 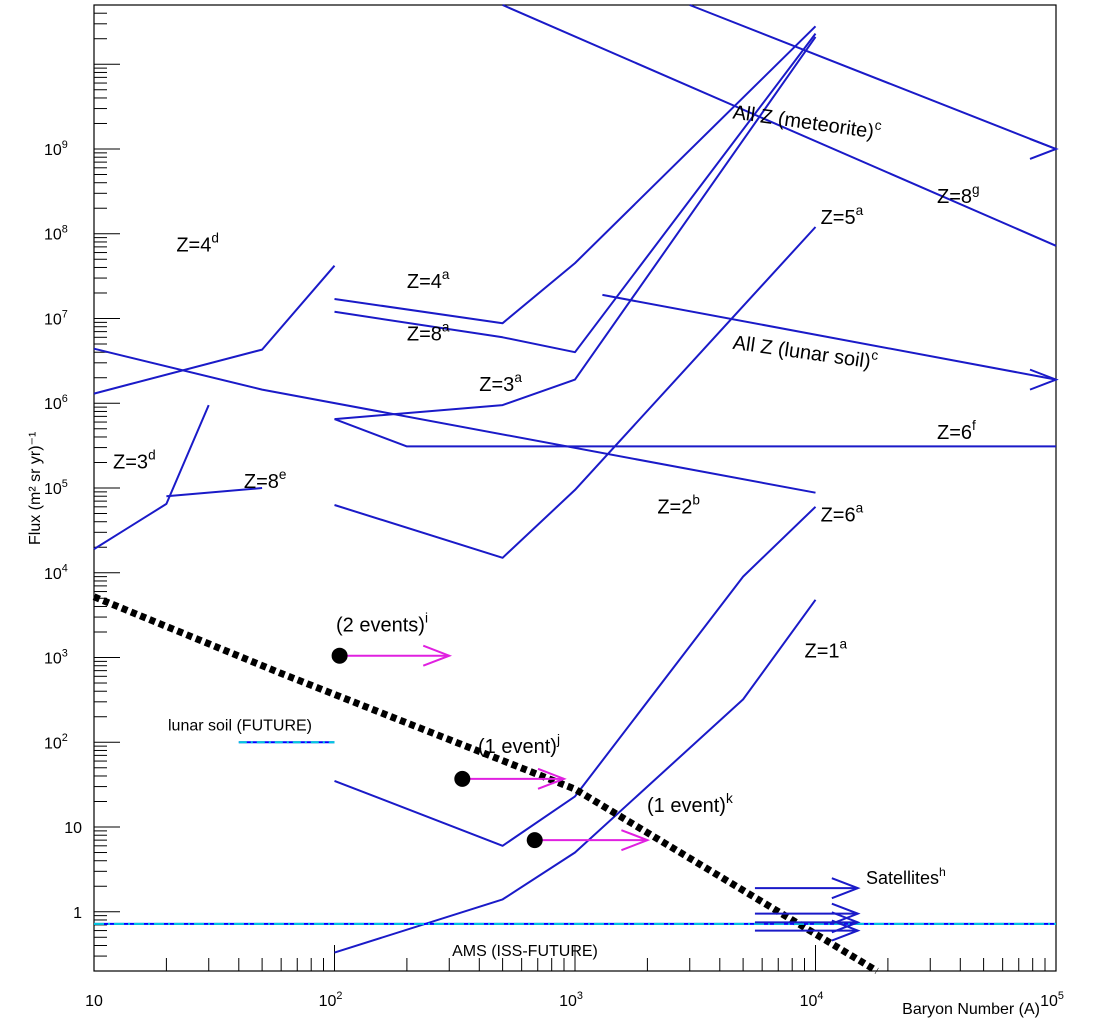 I want to click on x-tick-label: 10, so click(x=94, y=1001).